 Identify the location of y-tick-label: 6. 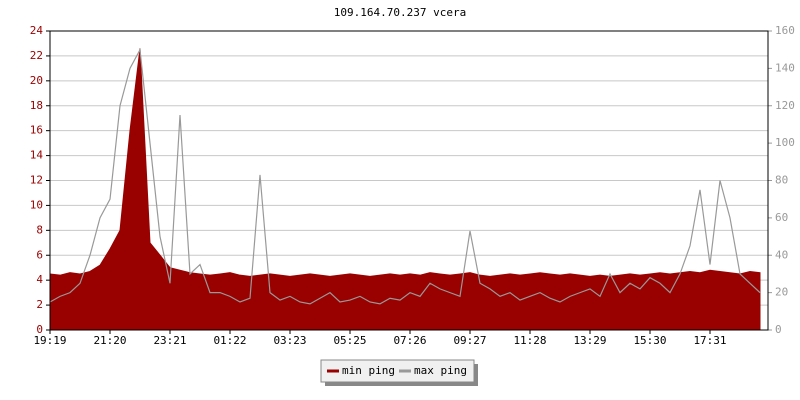
(39, 254).